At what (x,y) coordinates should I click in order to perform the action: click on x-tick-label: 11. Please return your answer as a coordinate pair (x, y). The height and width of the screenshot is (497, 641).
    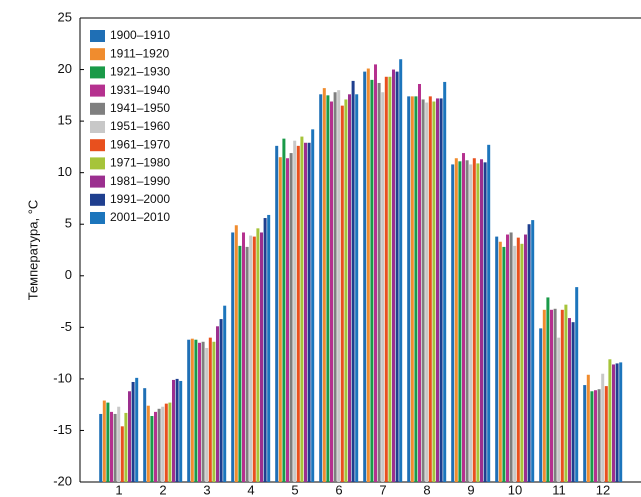
    Looking at the image, I should click on (559, 489).